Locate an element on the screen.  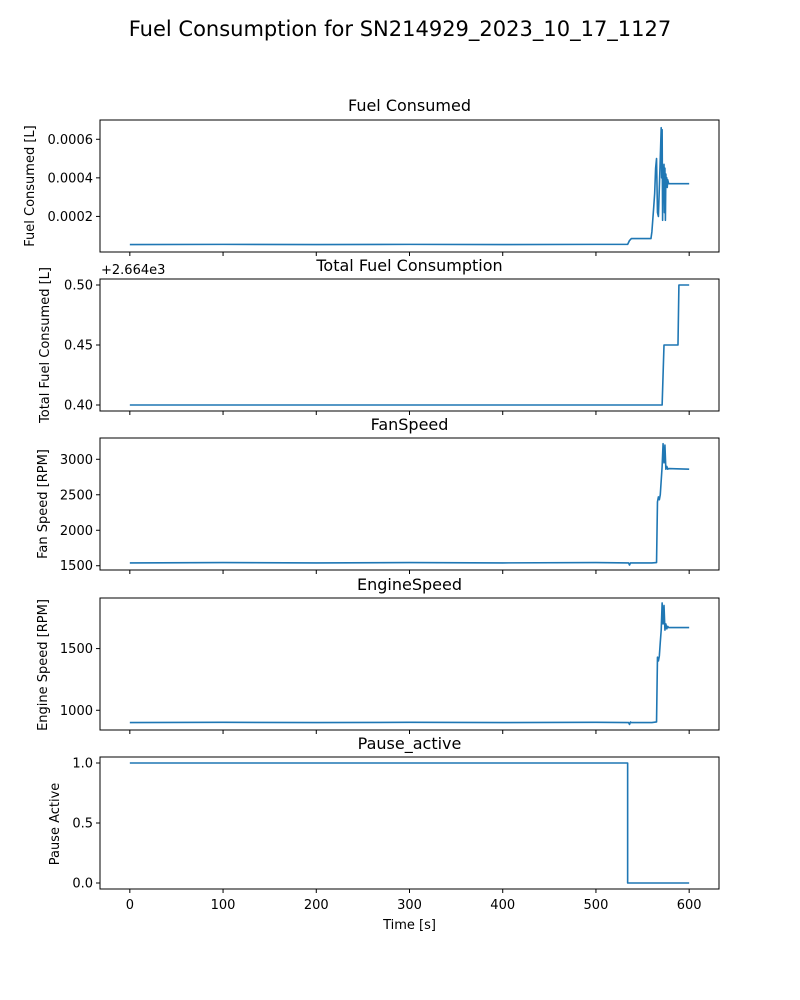
y-axis-label: Engine Speed [RPM] is located at coordinates (43, 665).